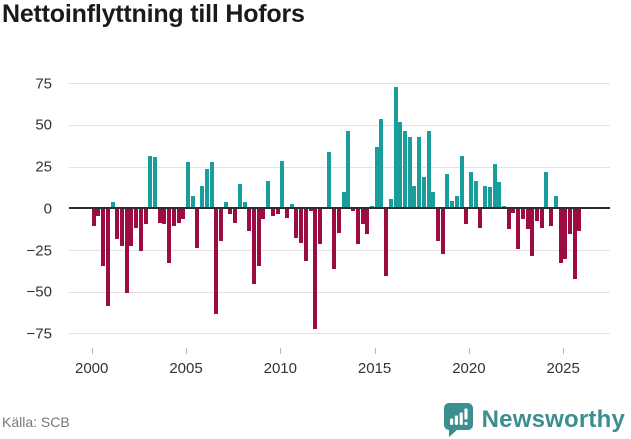 This screenshot has height=439, width=631. What do you see at coordinates (291, 205) in the screenshot?
I see `bar-2010-Q3` at bounding box center [291, 205].